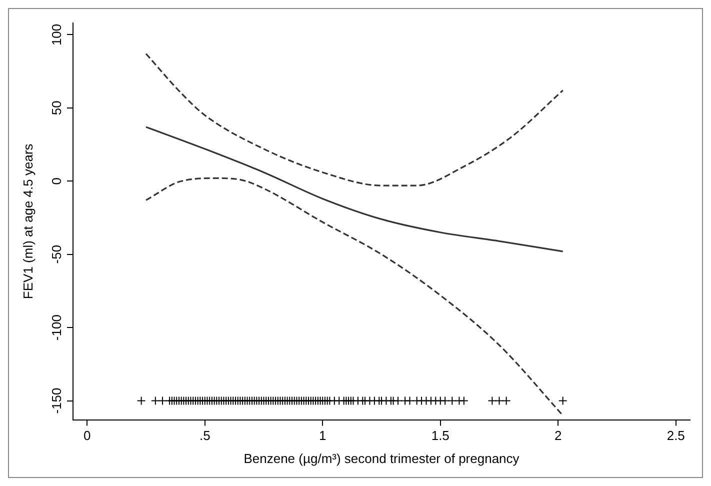 Image resolution: width=711 pixels, height=486 pixels. What do you see at coordinates (56, 35) in the screenshot?
I see `y-tick-label: 100` at bounding box center [56, 35].